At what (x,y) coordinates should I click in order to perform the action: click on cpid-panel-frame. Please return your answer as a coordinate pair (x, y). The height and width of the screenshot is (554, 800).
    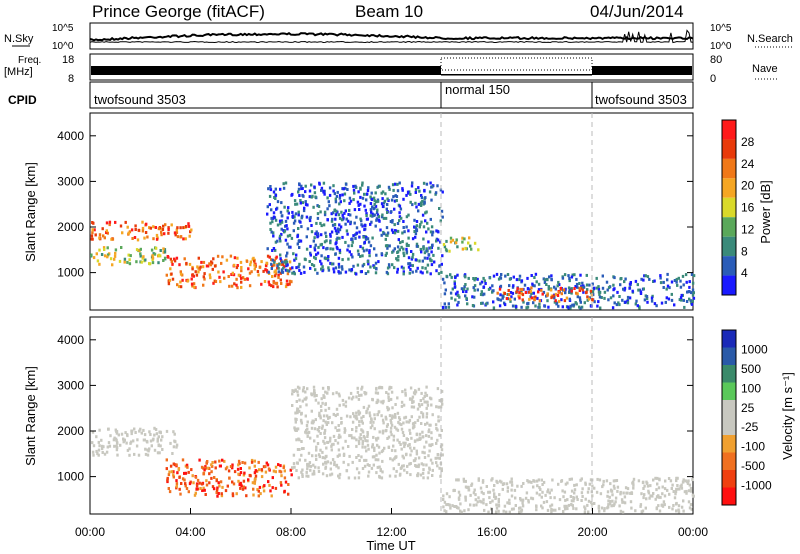
    Looking at the image, I should click on (391, 95).